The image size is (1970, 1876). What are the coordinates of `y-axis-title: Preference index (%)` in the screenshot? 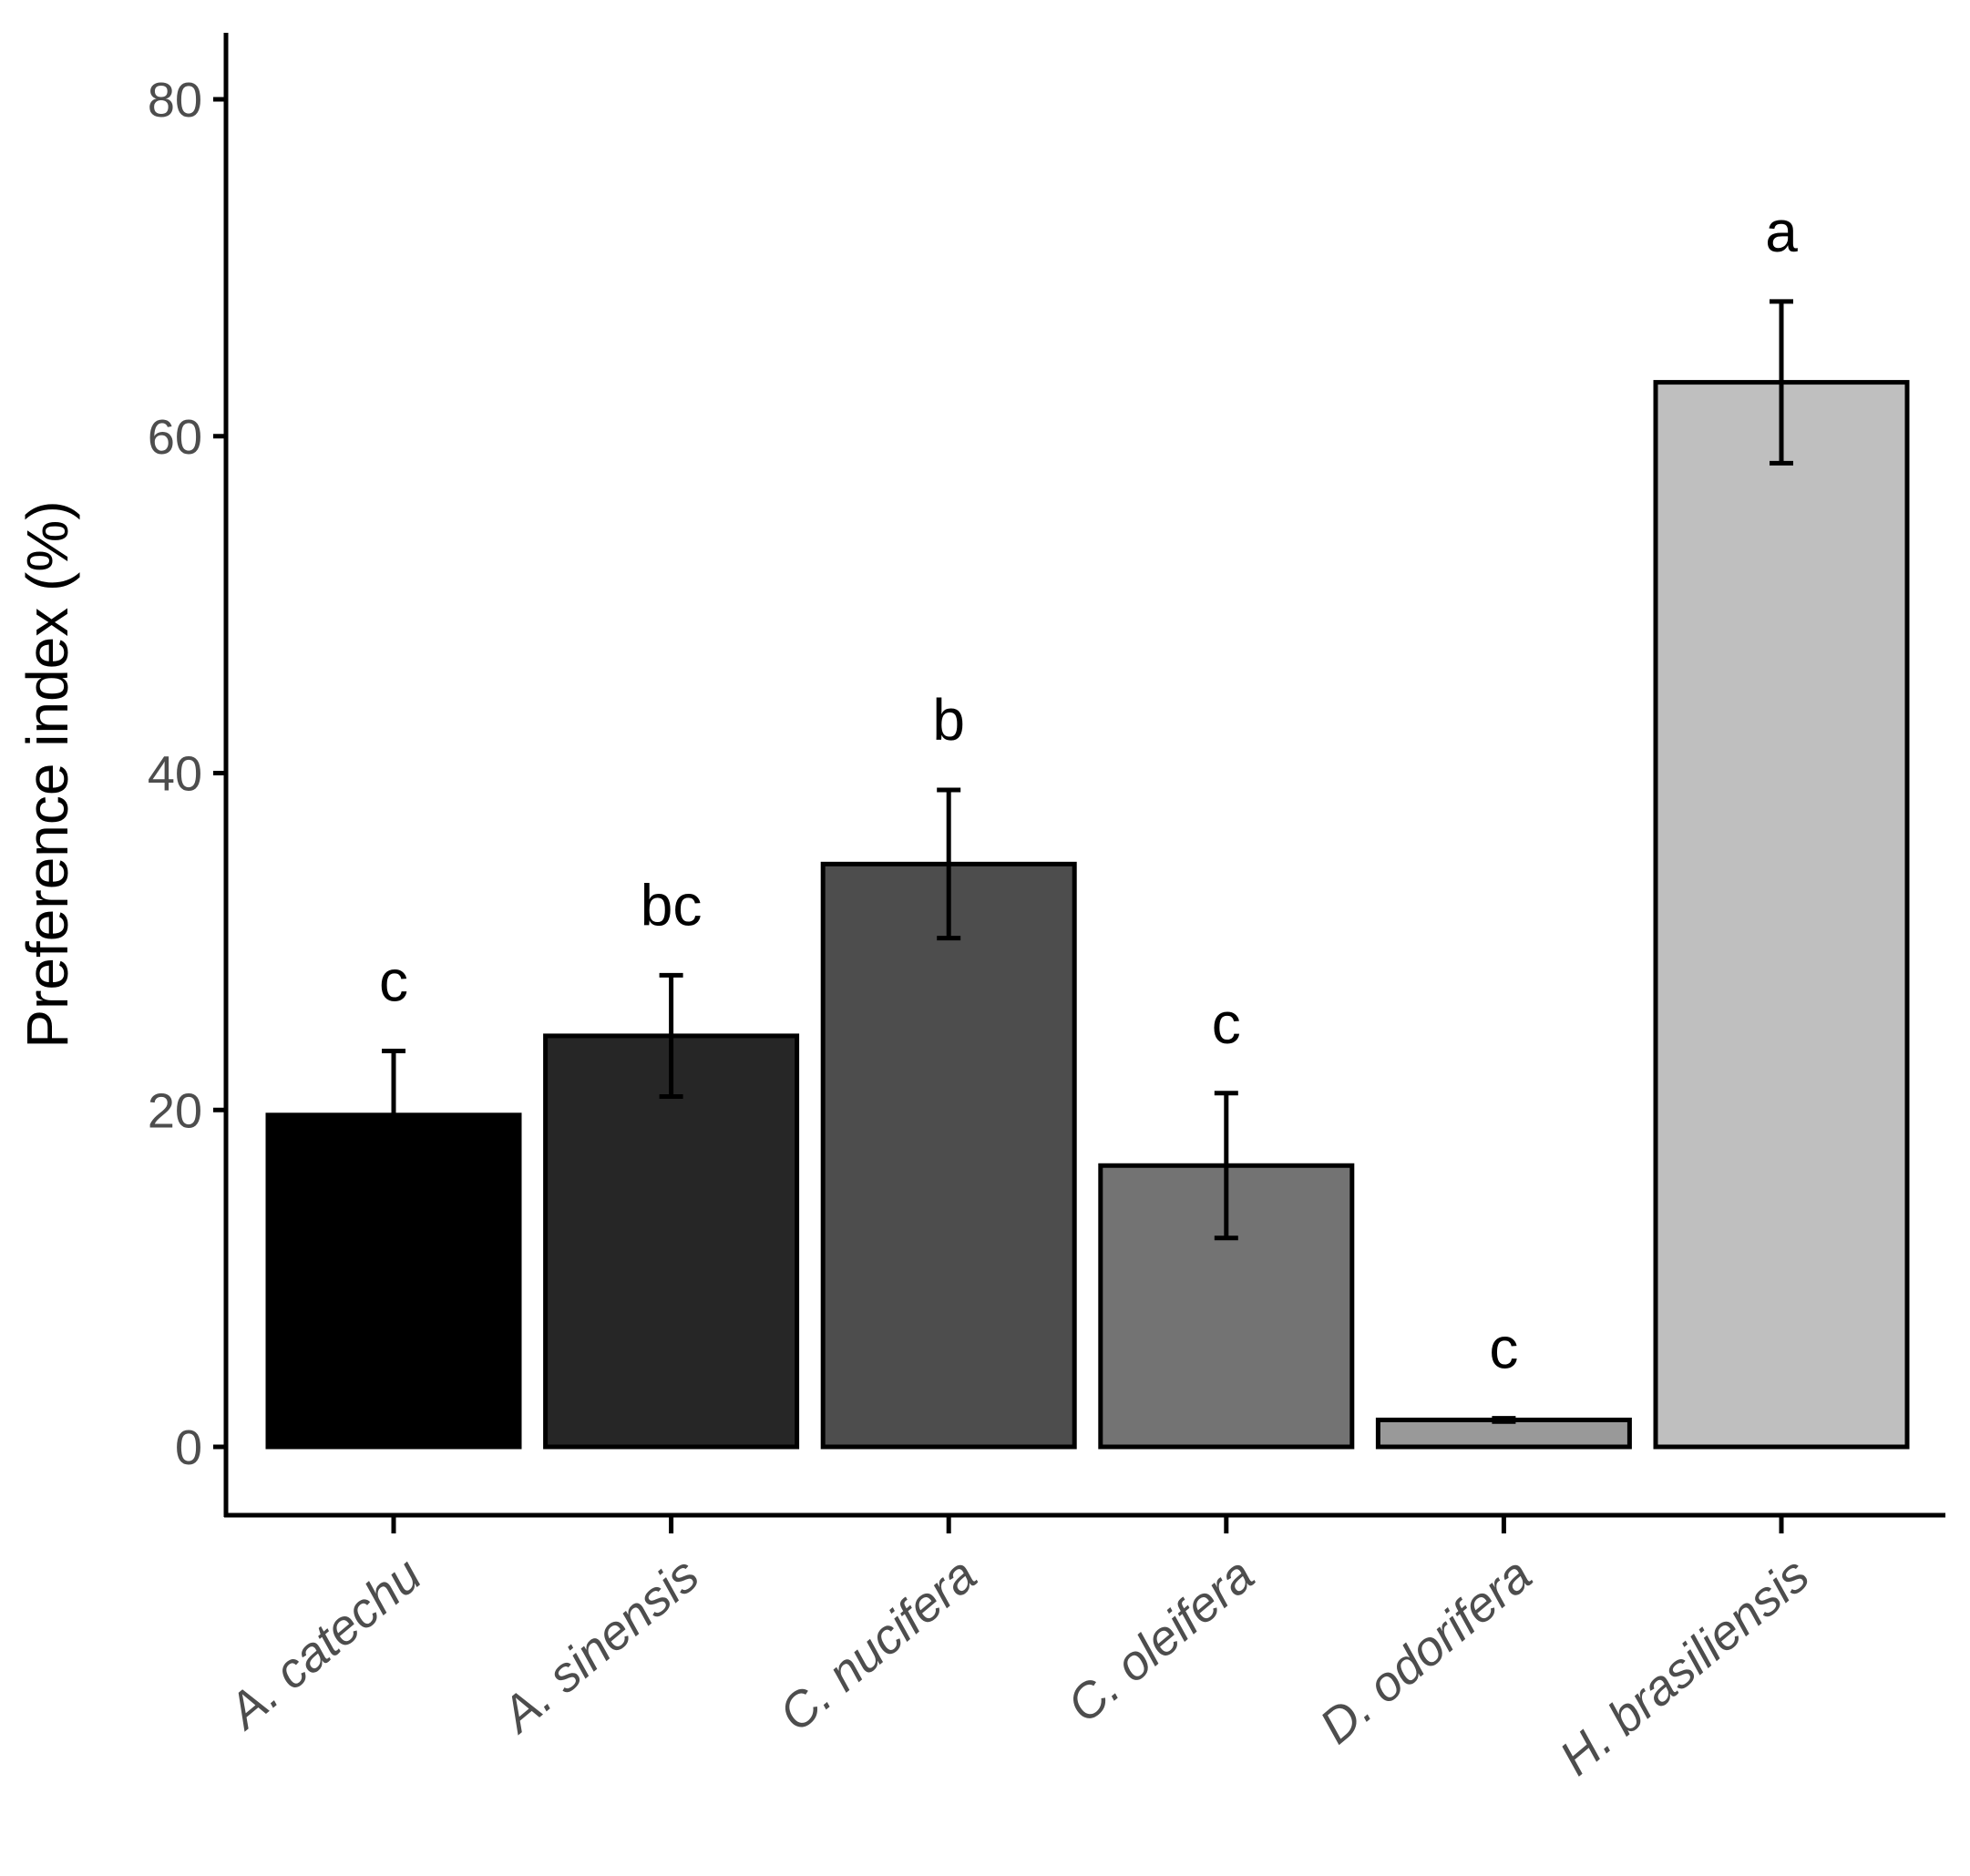 It's located at (47, 774).